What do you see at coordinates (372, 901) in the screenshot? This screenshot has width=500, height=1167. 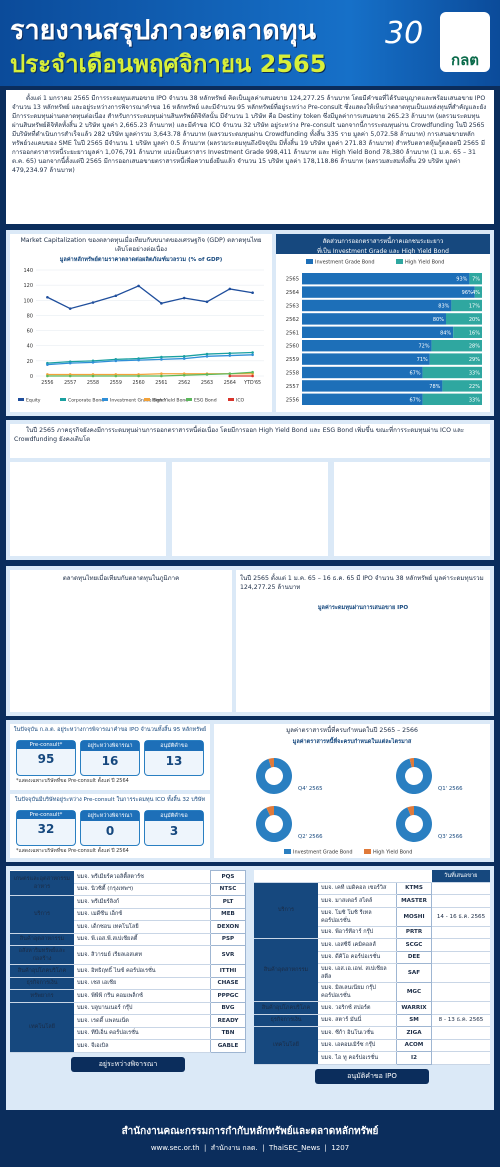 I see `row: บมจ. มาสเตอร์ สไตล์ MASTER` at bounding box center [372, 901].